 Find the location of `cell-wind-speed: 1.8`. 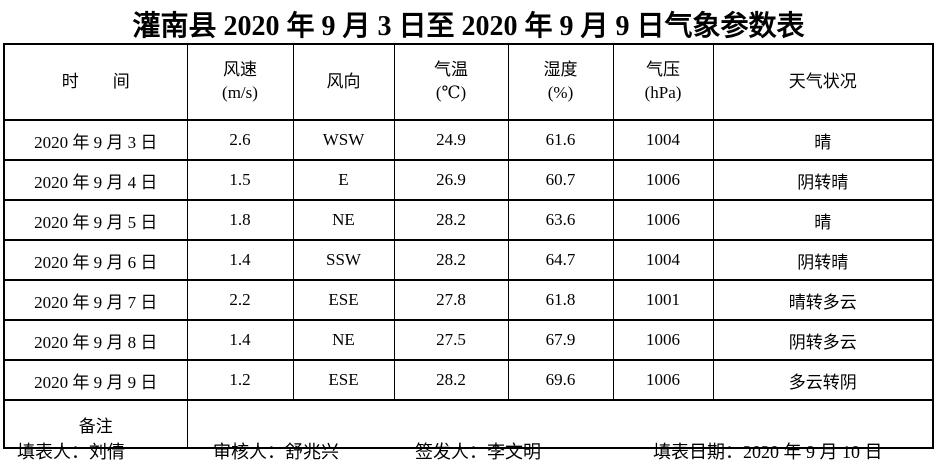

cell-wind-speed: 1.8 is located at coordinates (240, 220).